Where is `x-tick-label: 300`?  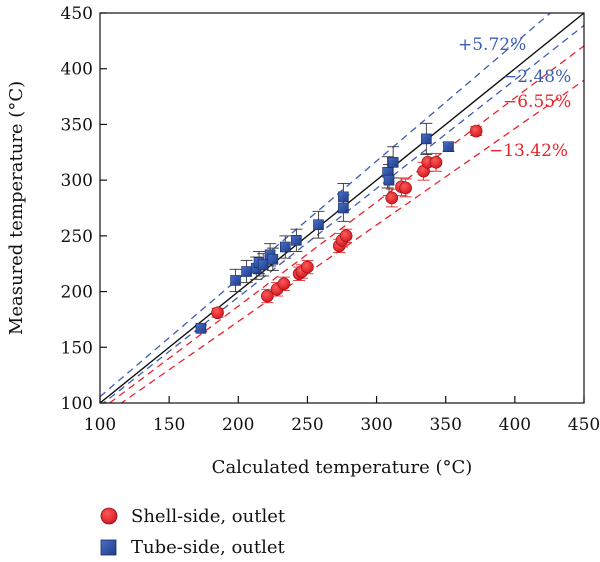 x-tick-label: 300 is located at coordinates (376, 425).